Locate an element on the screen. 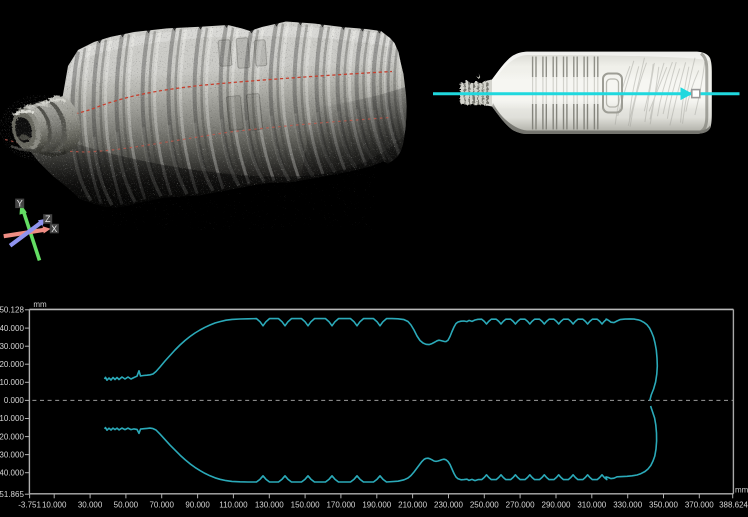 The image size is (748, 517). svg-text: 370.000 is located at coordinates (699, 504).